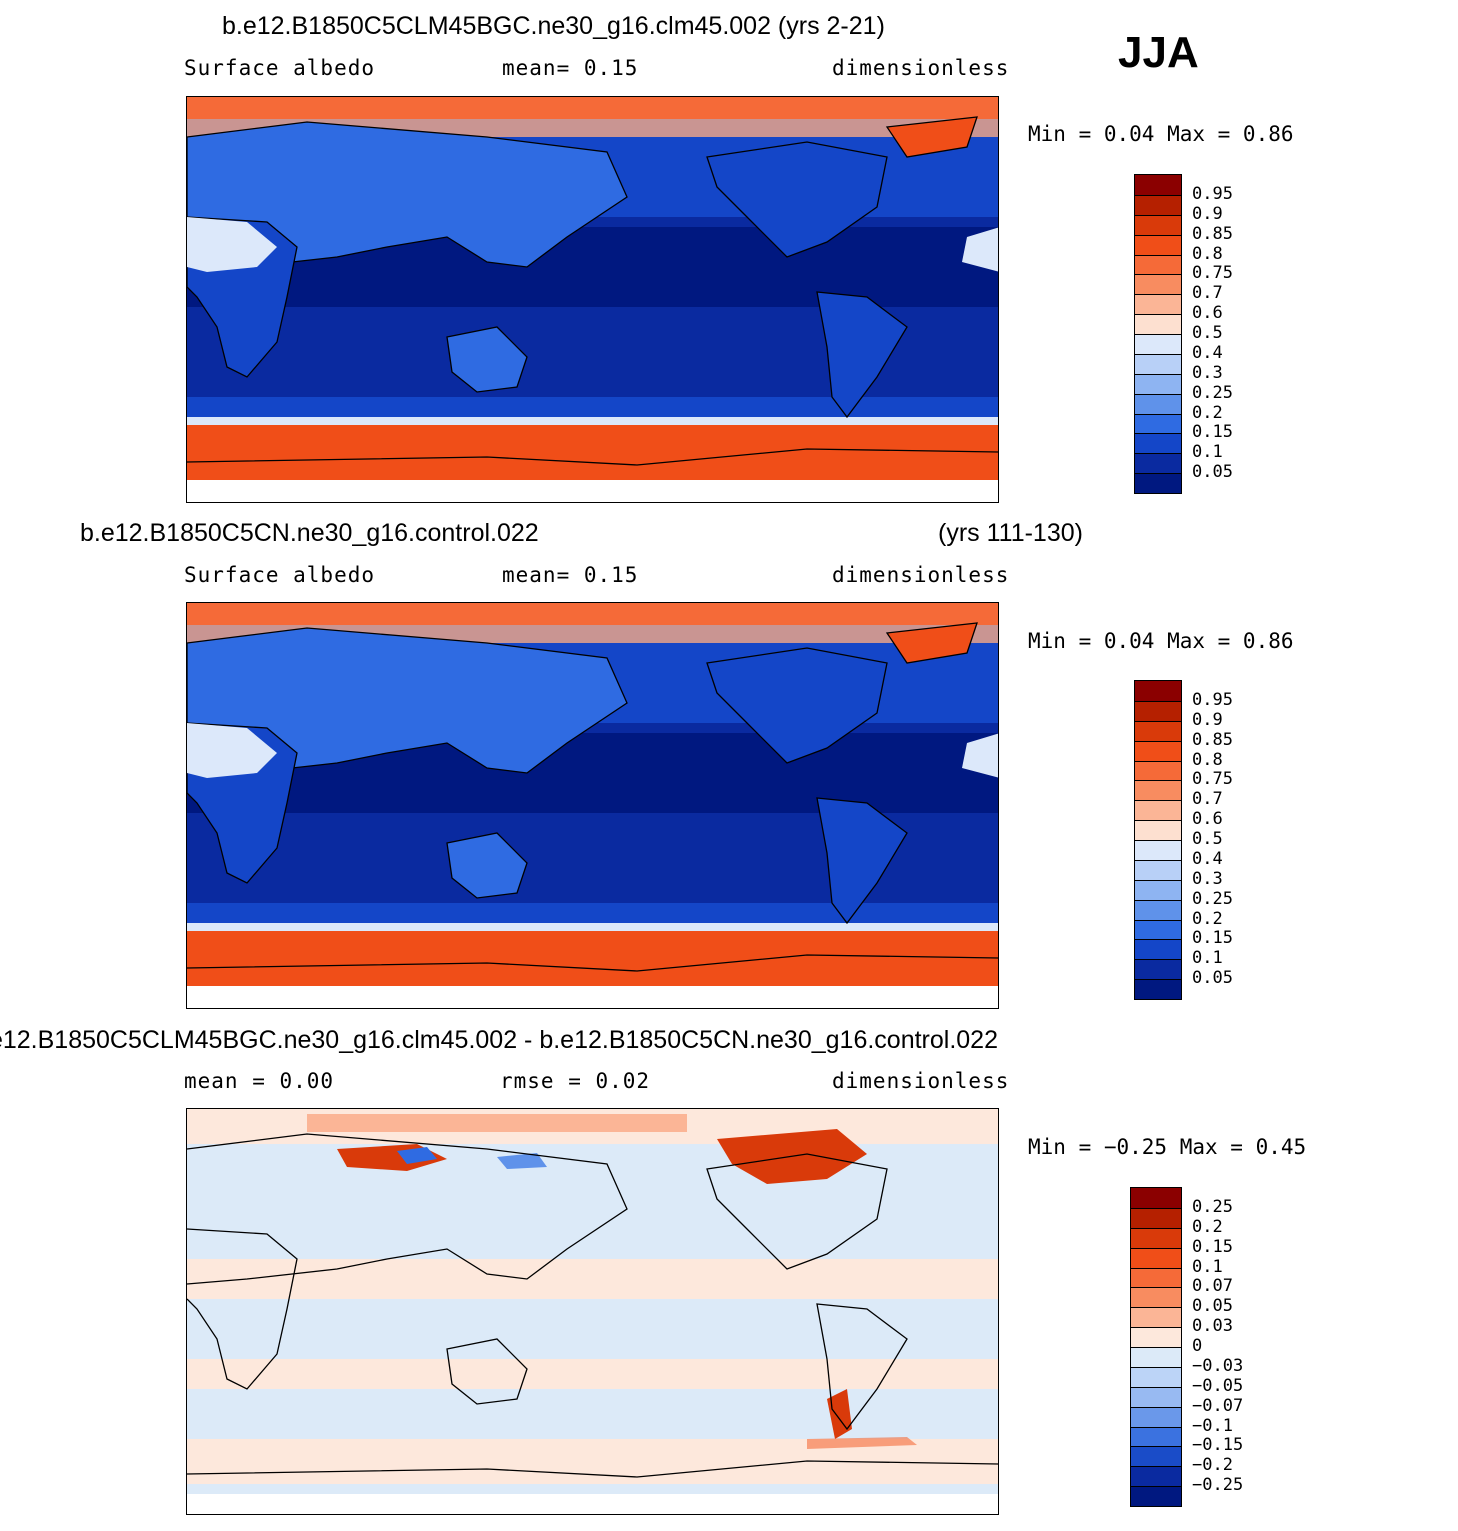 Image resolution: width=1458 pixels, height=1531 pixels. I want to click on colorbar-label: 0.03, so click(1212, 1326).